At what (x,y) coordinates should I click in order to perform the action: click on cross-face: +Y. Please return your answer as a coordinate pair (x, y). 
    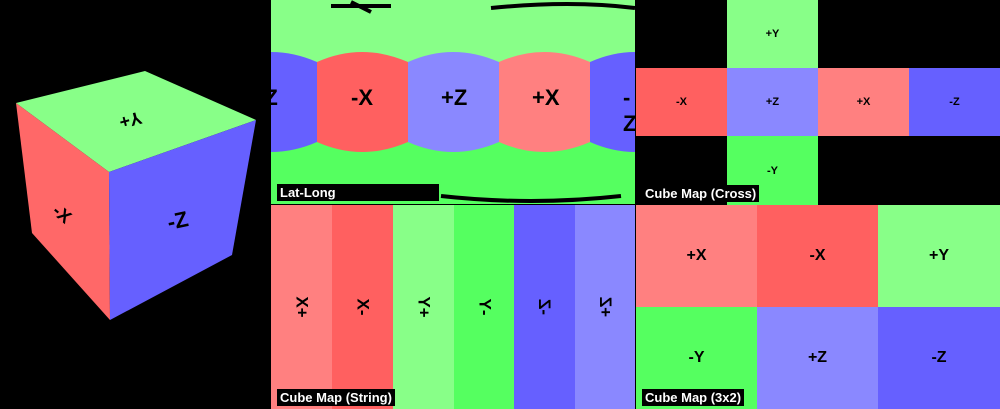
    Looking at the image, I should click on (772, 34).